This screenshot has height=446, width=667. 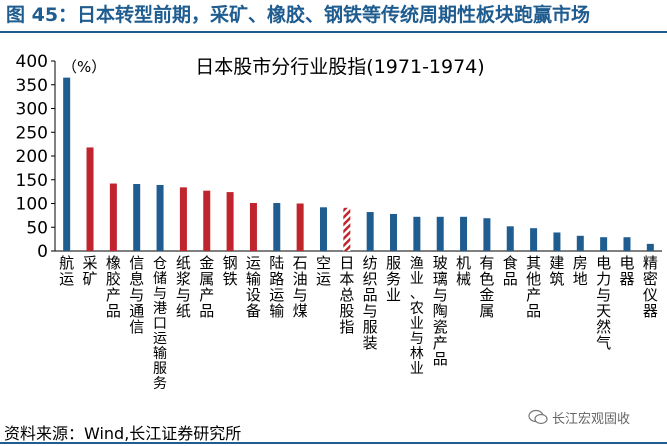 I want to click on x-tick-label: 运输设备, so click(x=253, y=287).